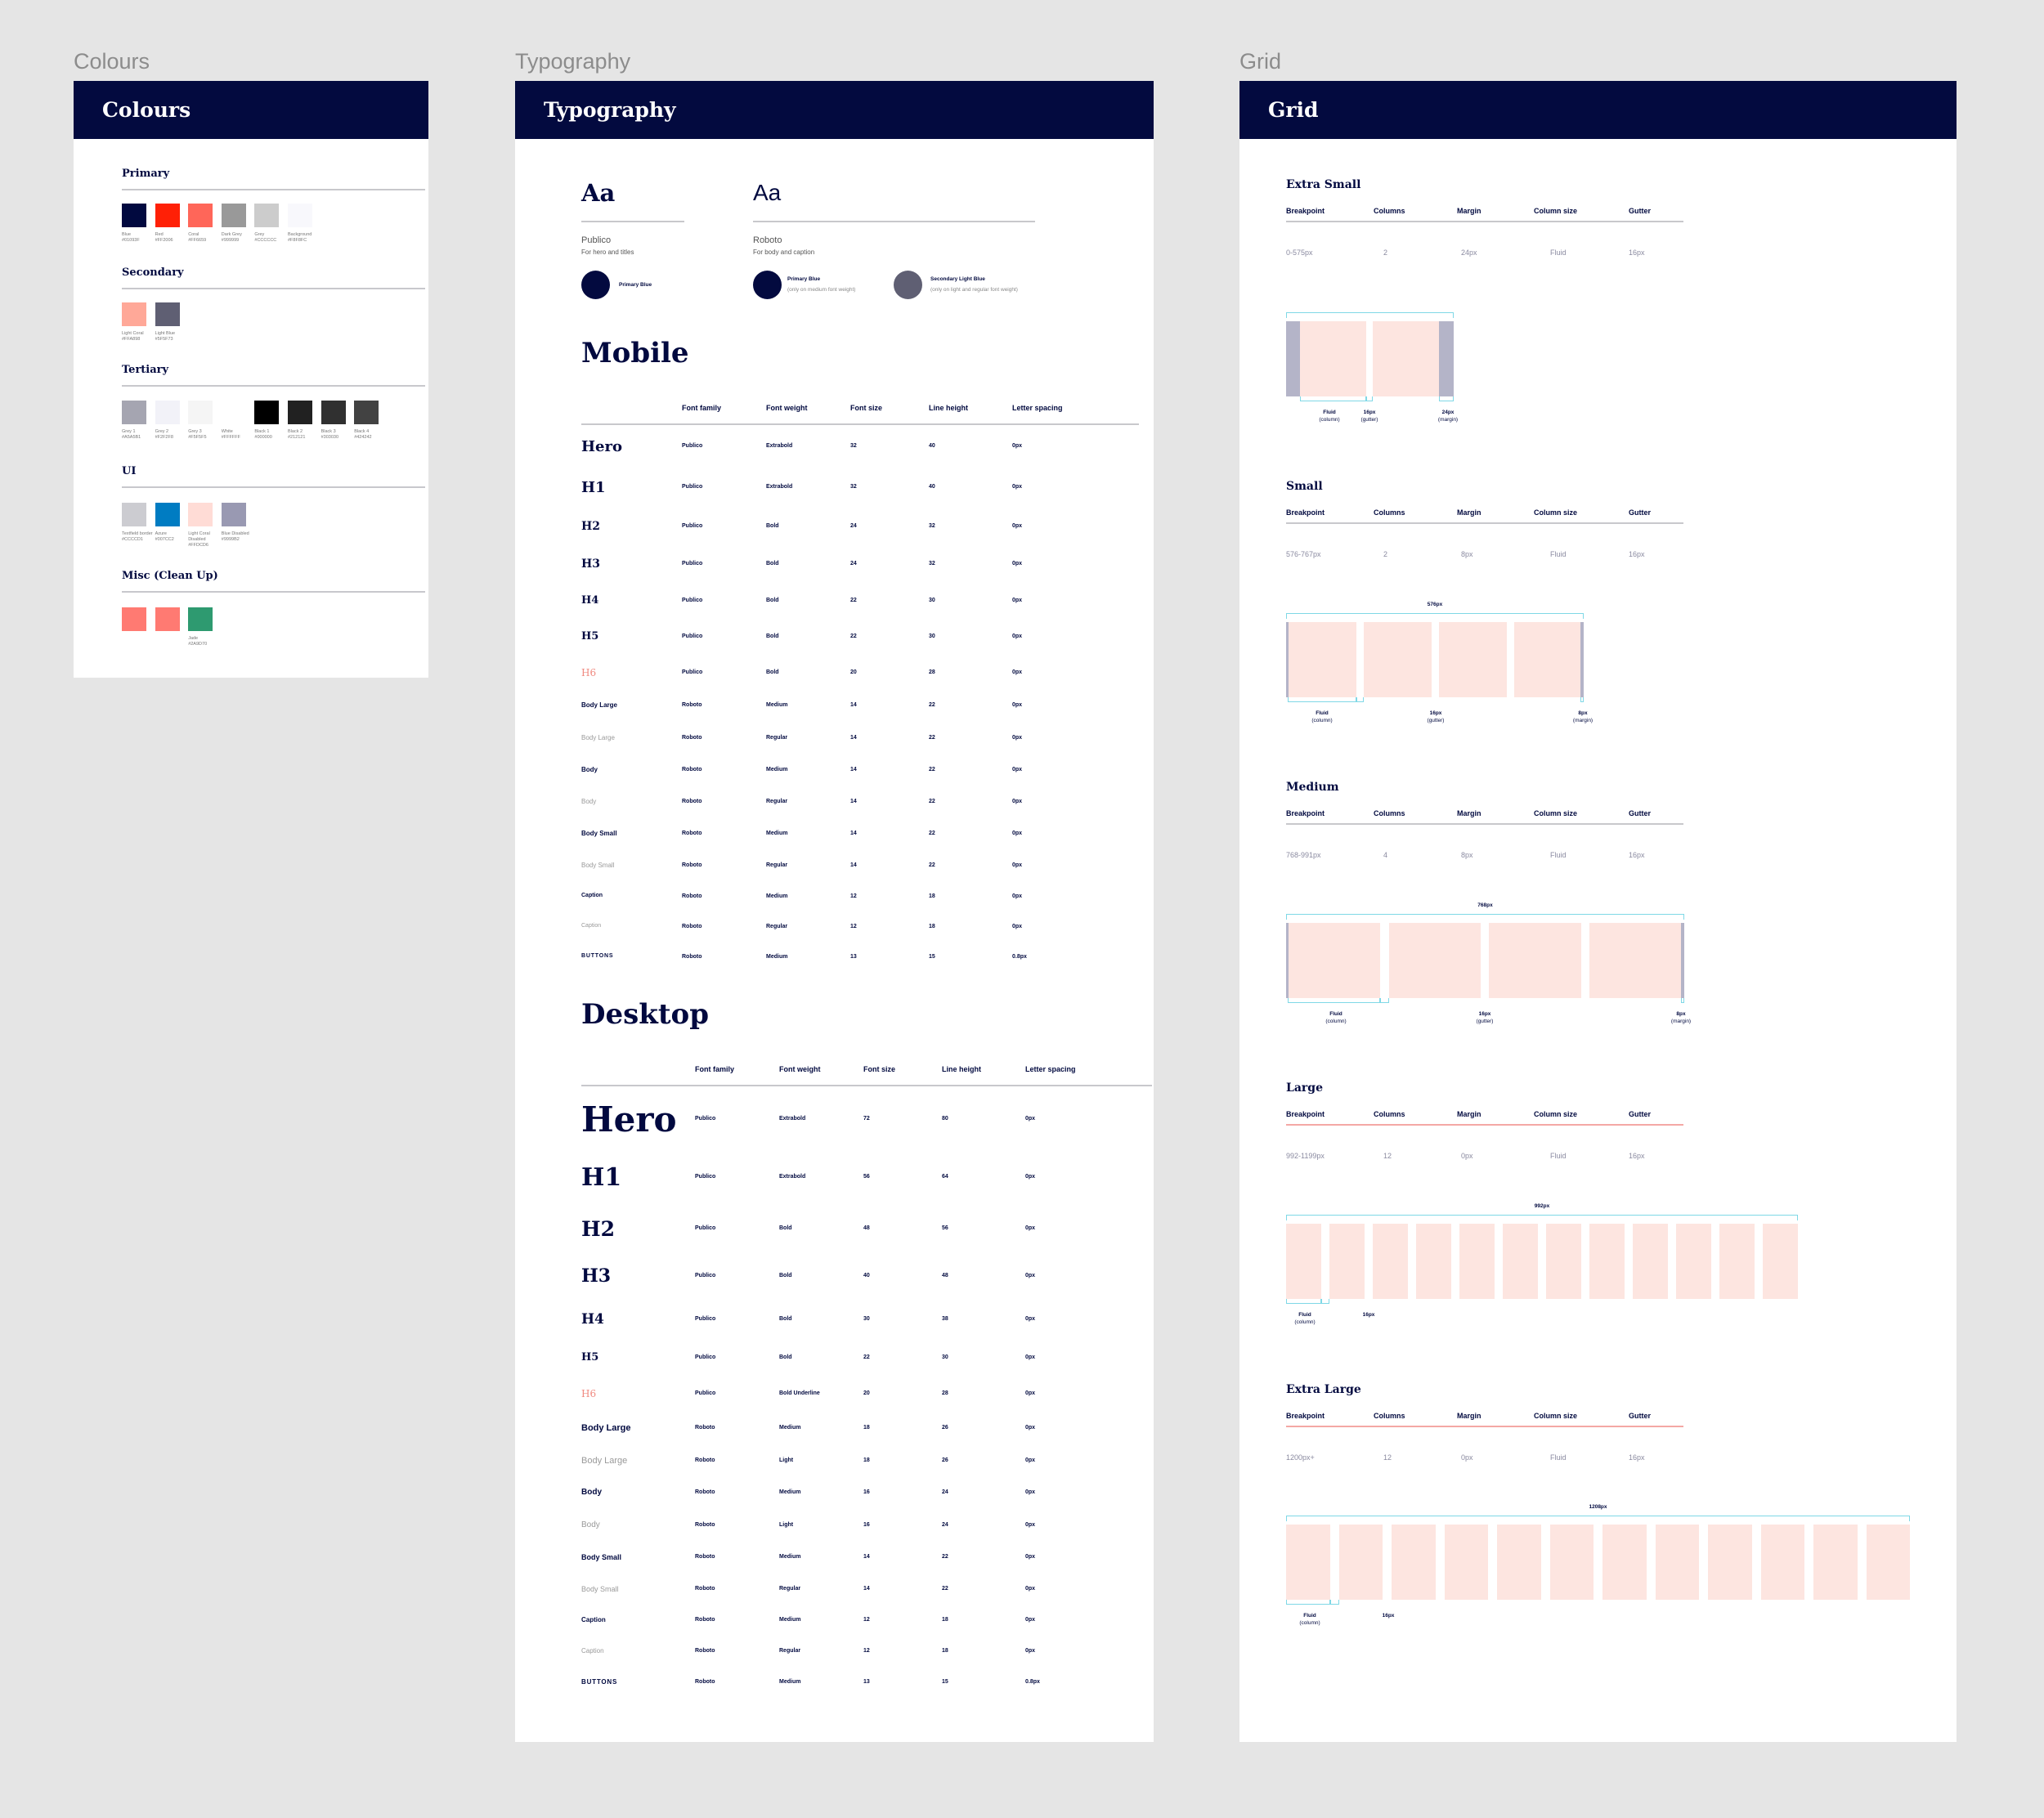  I want to click on type-row-label: H1, so click(602, 1177).